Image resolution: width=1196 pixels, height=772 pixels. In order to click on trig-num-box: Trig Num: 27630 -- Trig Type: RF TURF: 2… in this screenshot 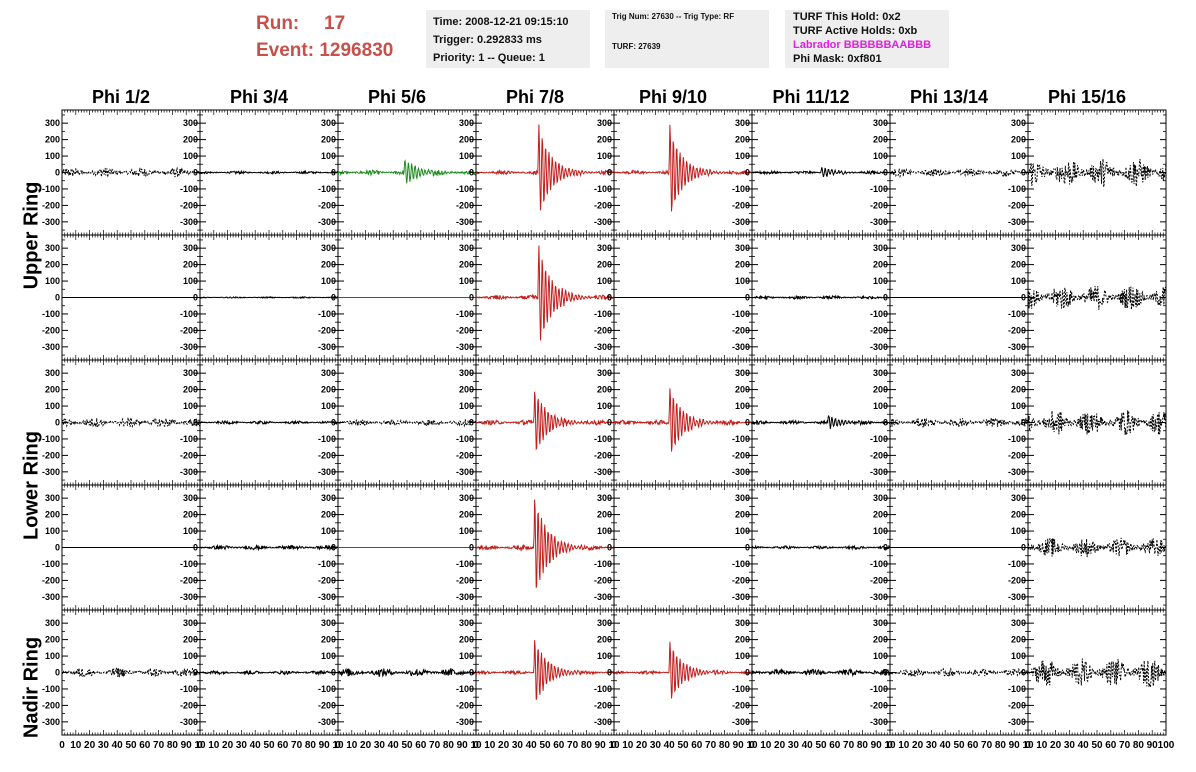, I will do `click(687, 39)`.